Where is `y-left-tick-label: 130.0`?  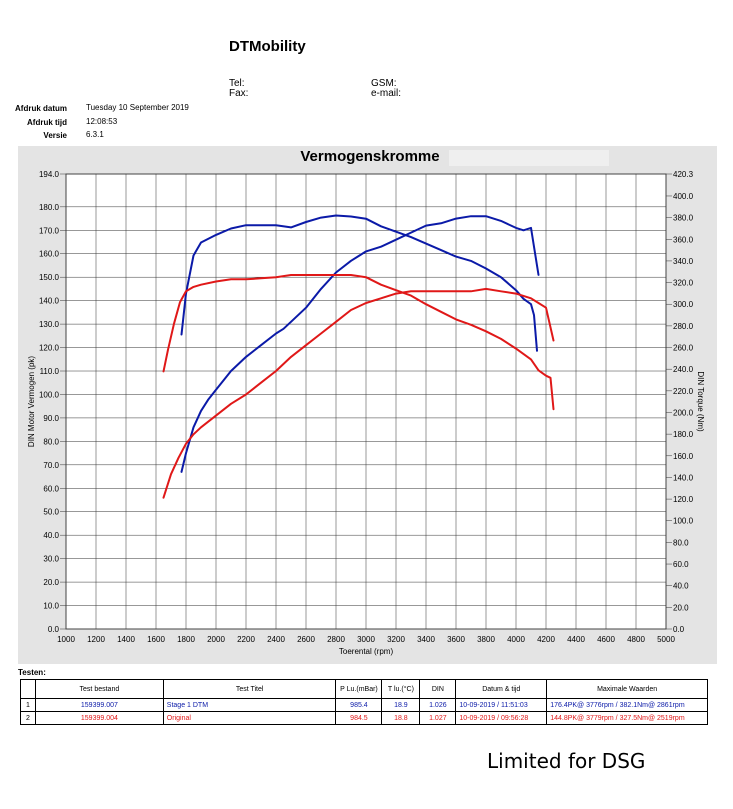 y-left-tick-label: 130.0 is located at coordinates (49, 324).